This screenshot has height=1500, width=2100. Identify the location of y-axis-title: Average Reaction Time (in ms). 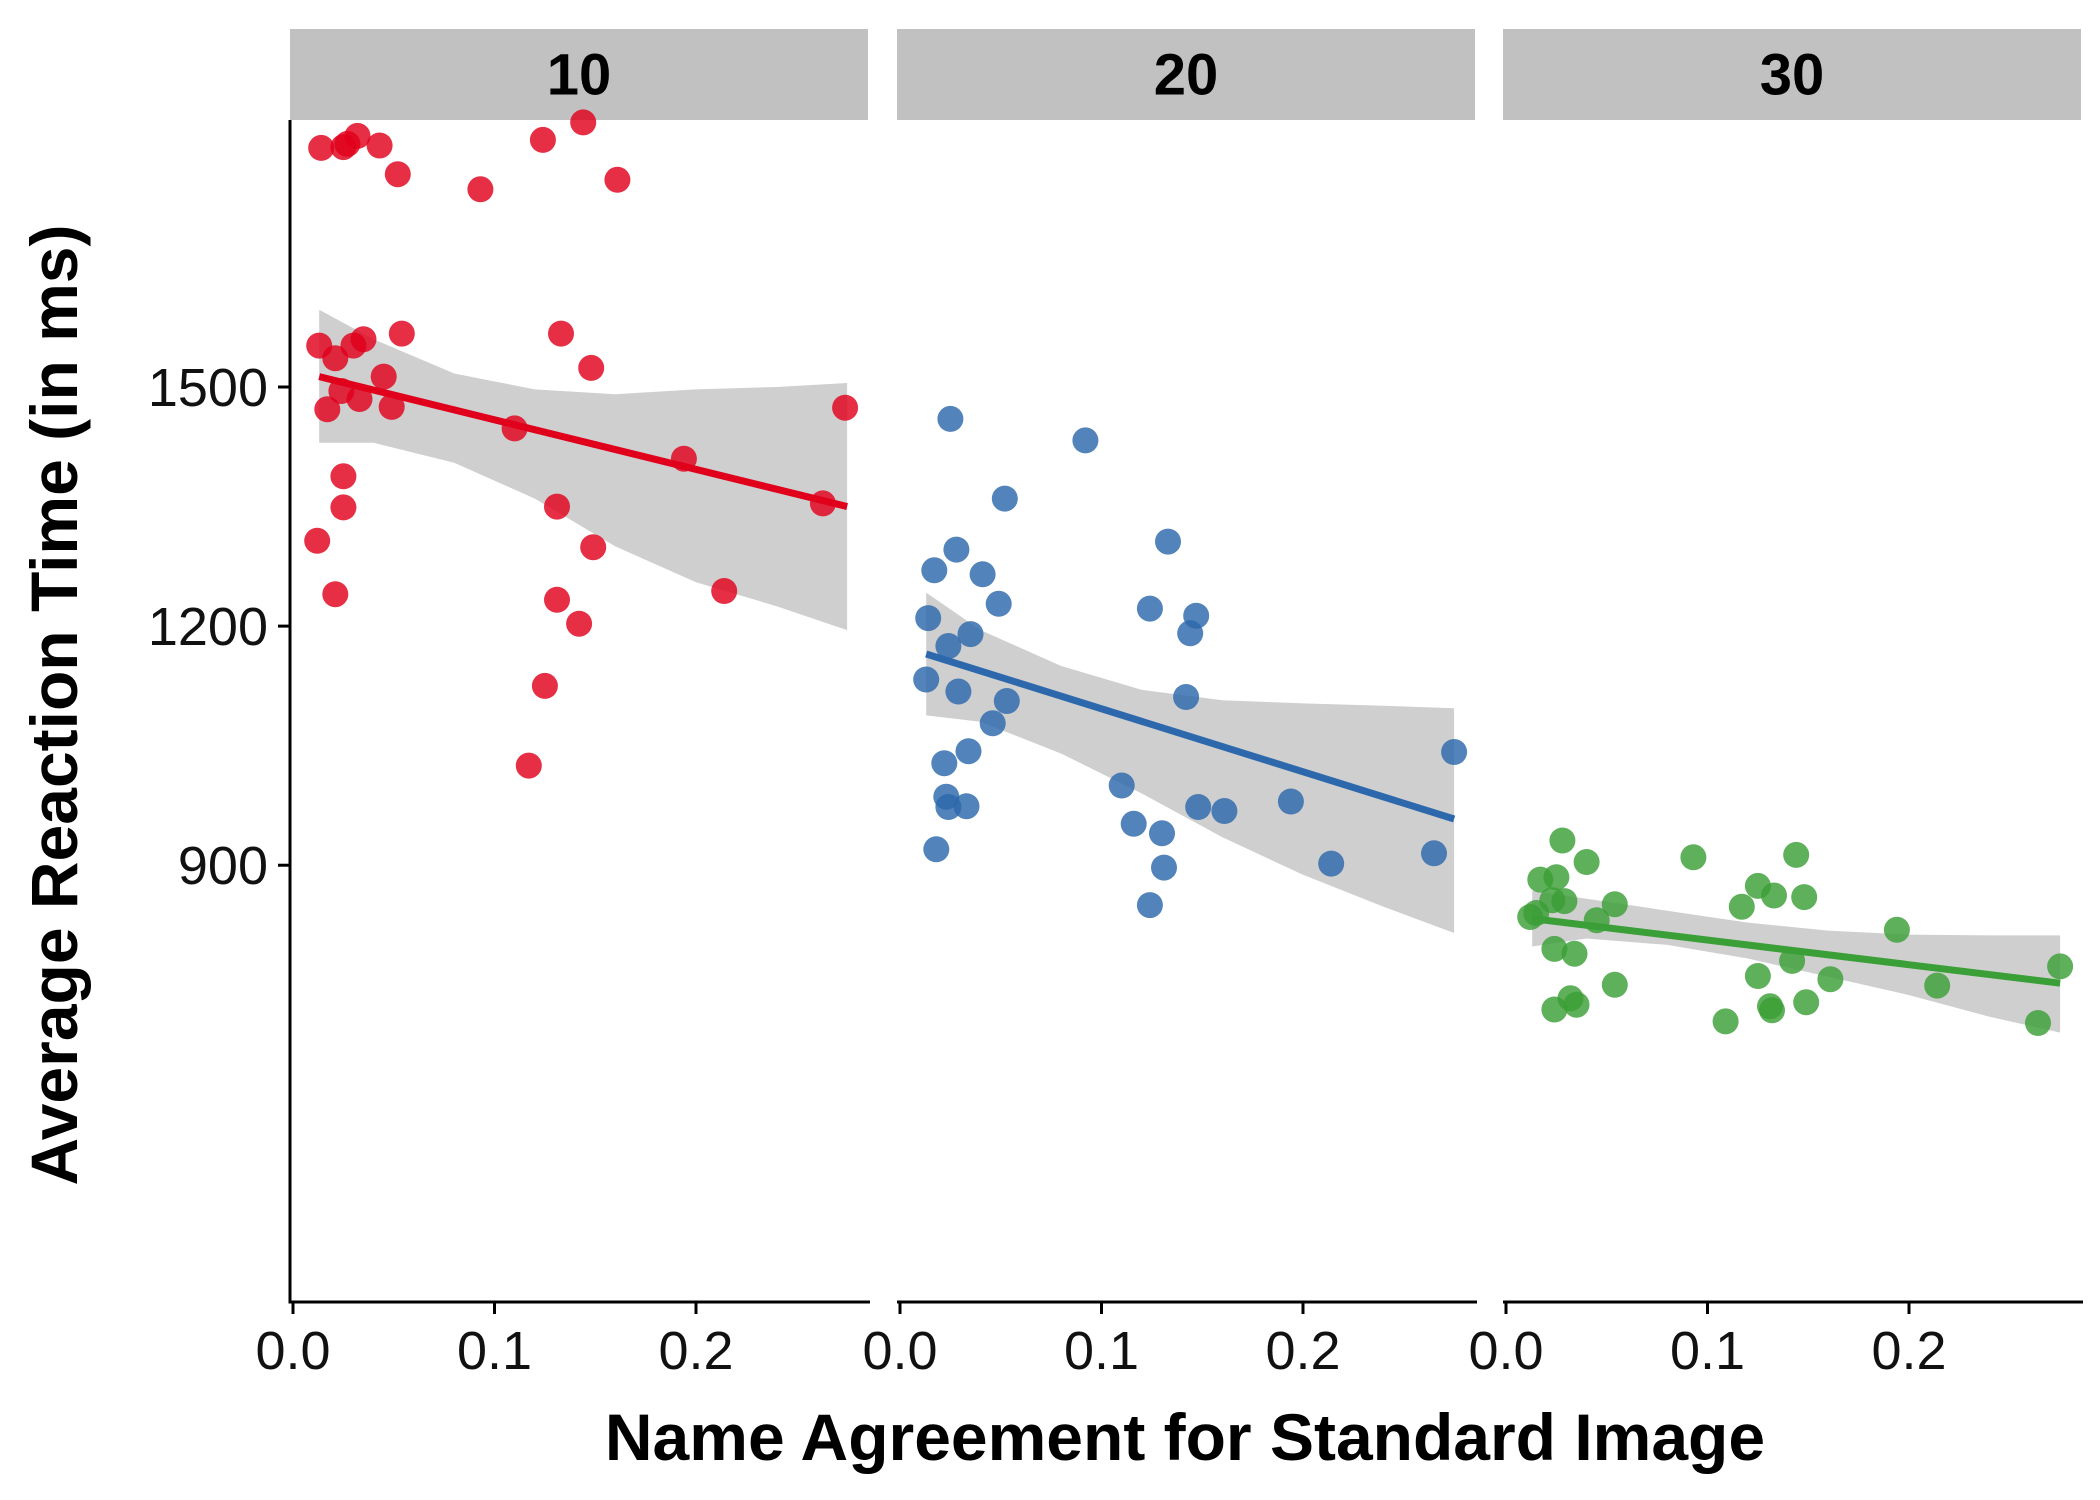
(54, 705).